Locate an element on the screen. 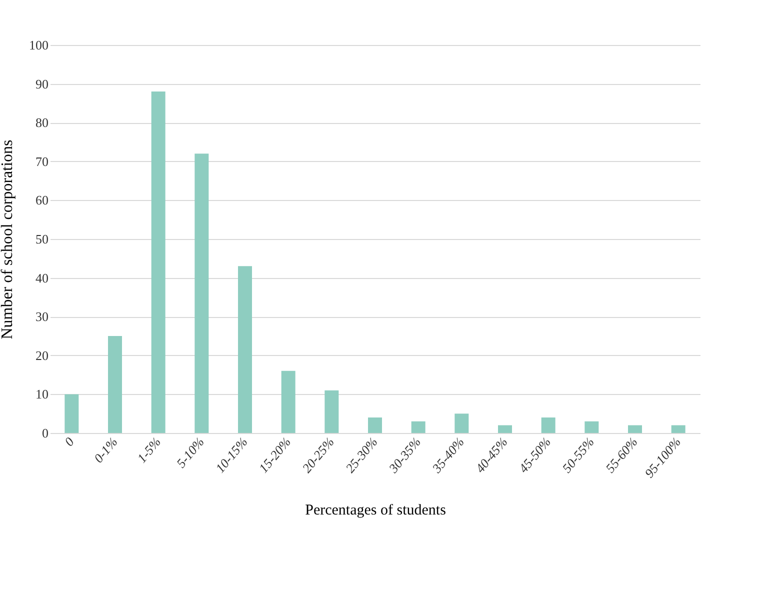 The image size is (767, 592). y-tick-label: 60 is located at coordinates (42, 200).